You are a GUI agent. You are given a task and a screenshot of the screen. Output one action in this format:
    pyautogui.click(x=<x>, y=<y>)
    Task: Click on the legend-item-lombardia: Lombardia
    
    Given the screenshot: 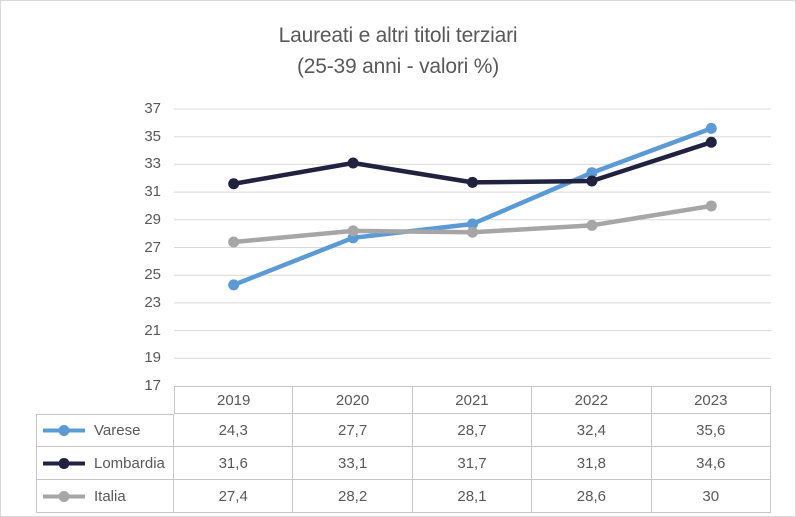 What is the action you would take?
    pyautogui.click(x=105, y=463)
    